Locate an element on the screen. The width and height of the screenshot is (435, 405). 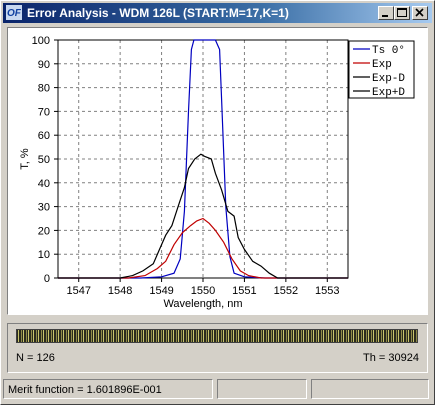
y-tick-label: 70 is located at coordinates (44, 112).